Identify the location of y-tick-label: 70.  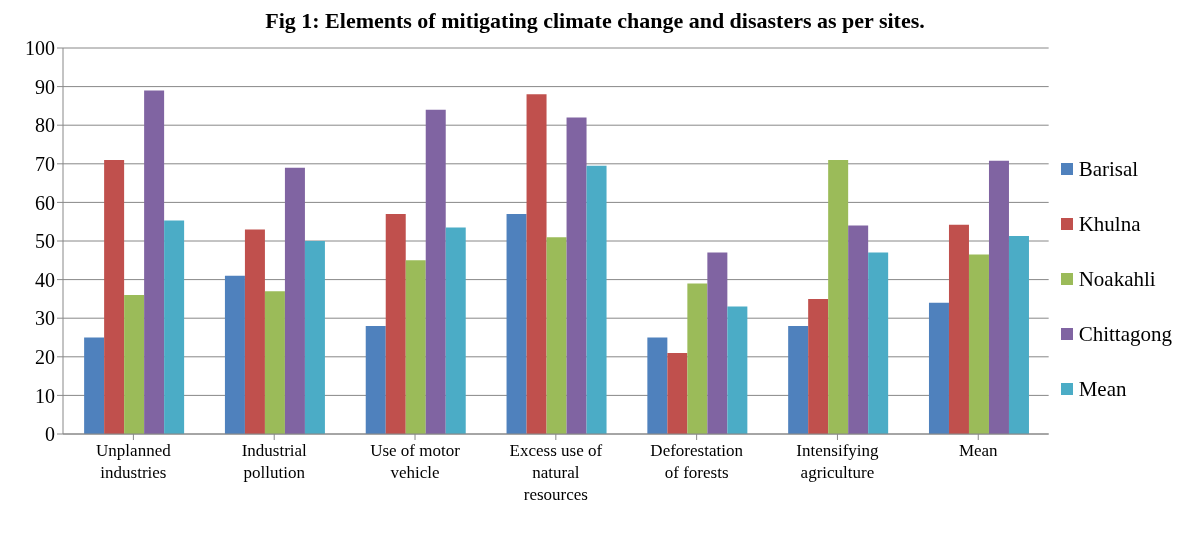
(45, 163).